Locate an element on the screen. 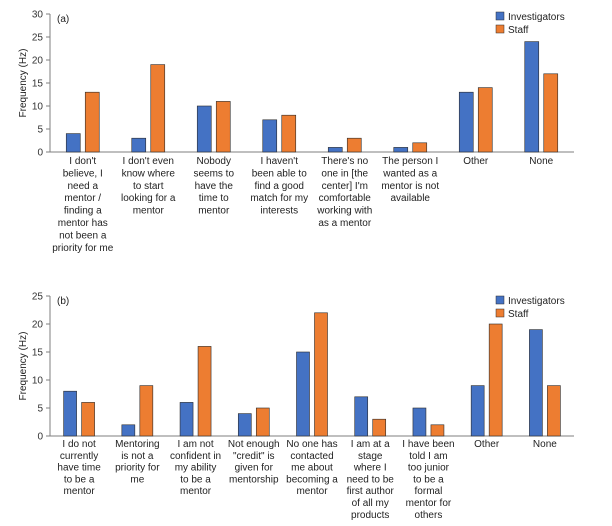 This screenshot has width=612, height=526. x-category-label: Not enough "credit" is given for mentorship is located at coordinates (254, 462).